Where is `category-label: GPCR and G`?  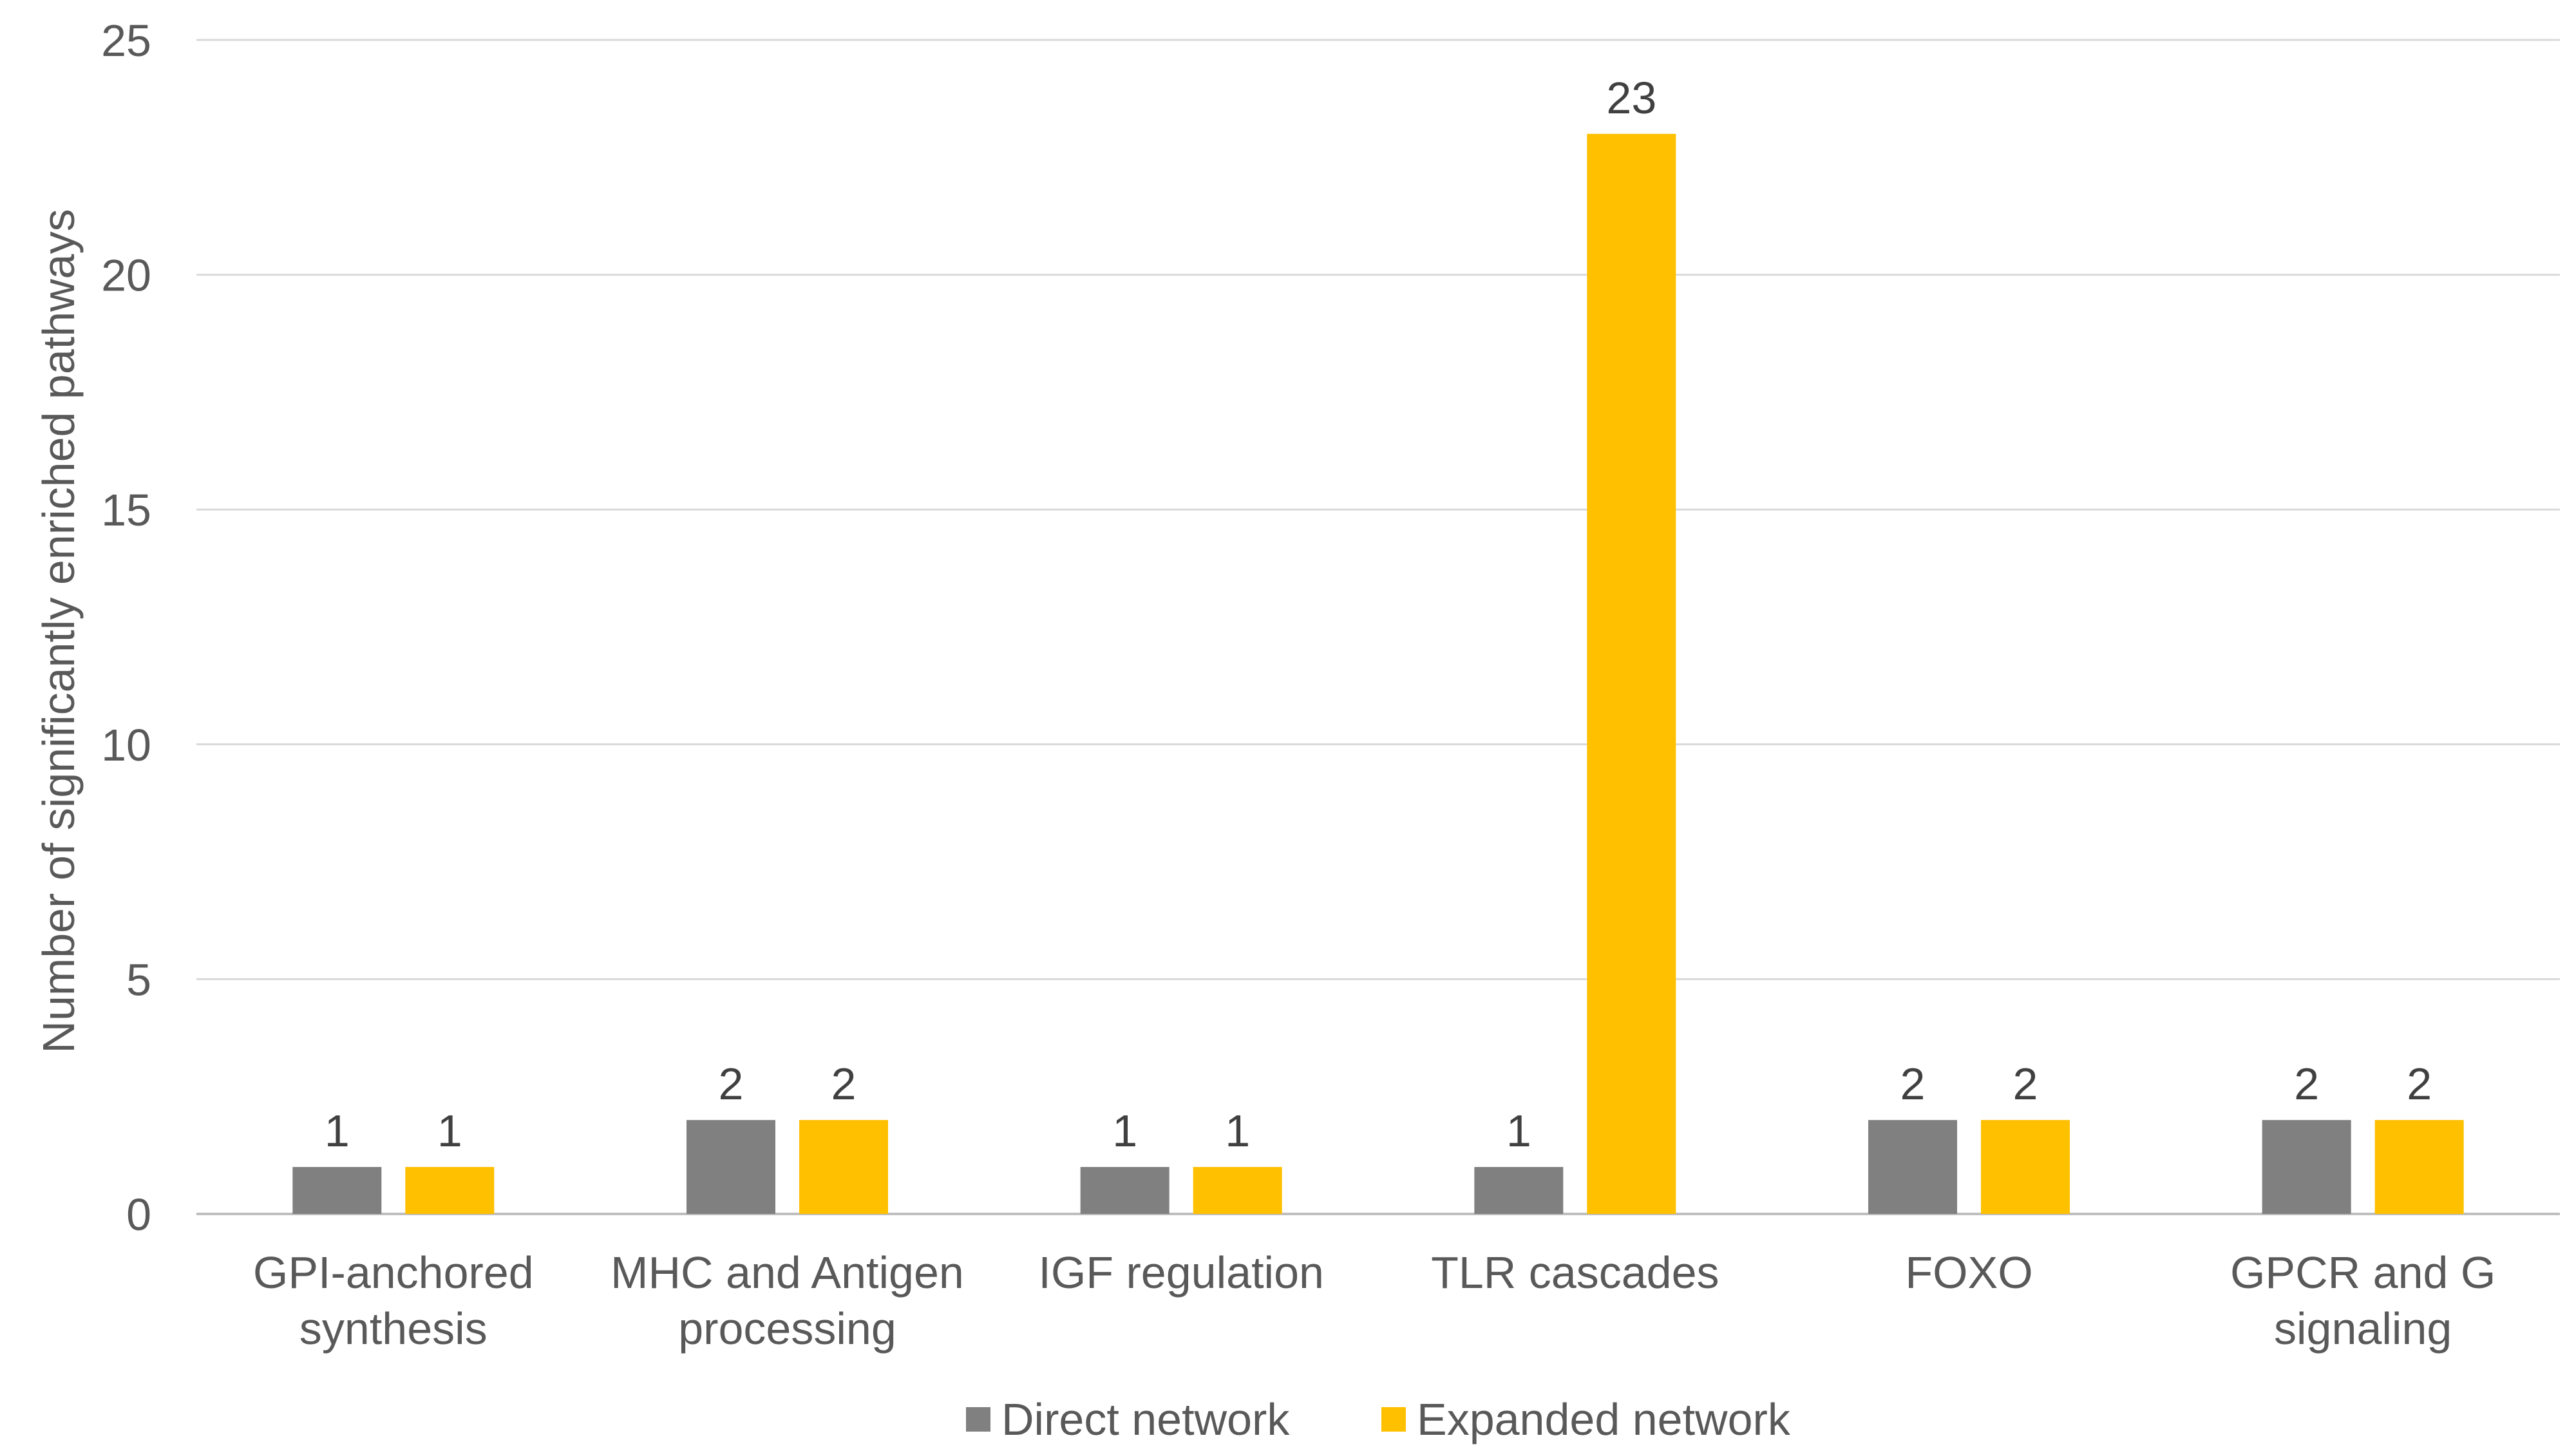 category-label: GPCR and G is located at coordinates (2363, 1272).